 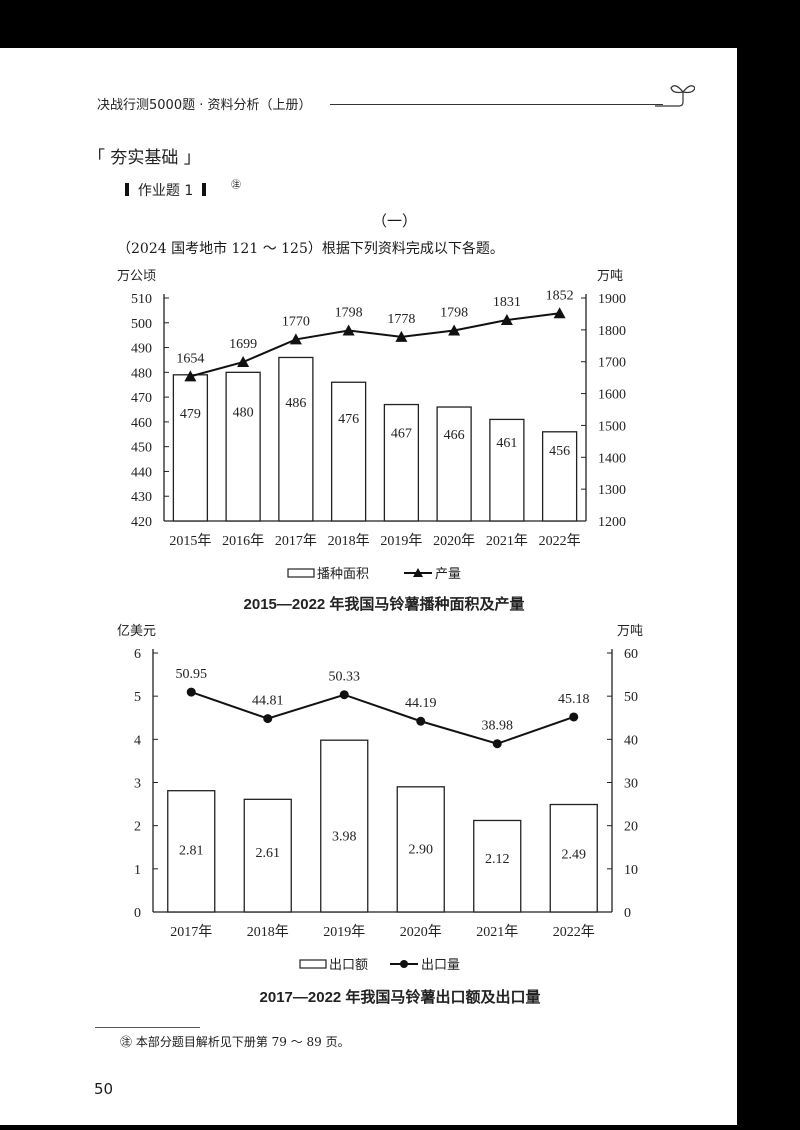 I want to click on left-tick-label: 490, so click(x=141, y=349).